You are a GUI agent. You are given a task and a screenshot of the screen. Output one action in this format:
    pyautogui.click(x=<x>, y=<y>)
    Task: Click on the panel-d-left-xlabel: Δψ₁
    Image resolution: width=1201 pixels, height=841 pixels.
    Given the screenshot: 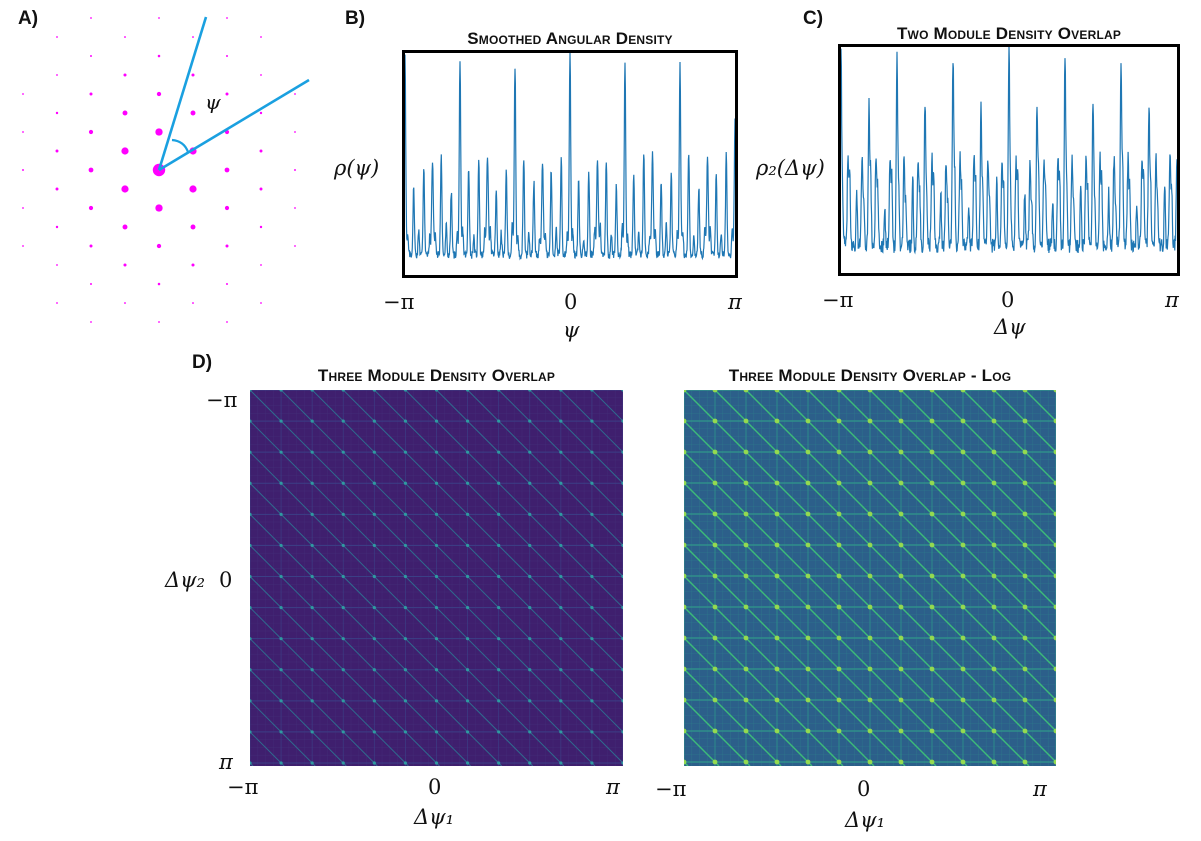 What is the action you would take?
    pyautogui.click(x=434, y=817)
    